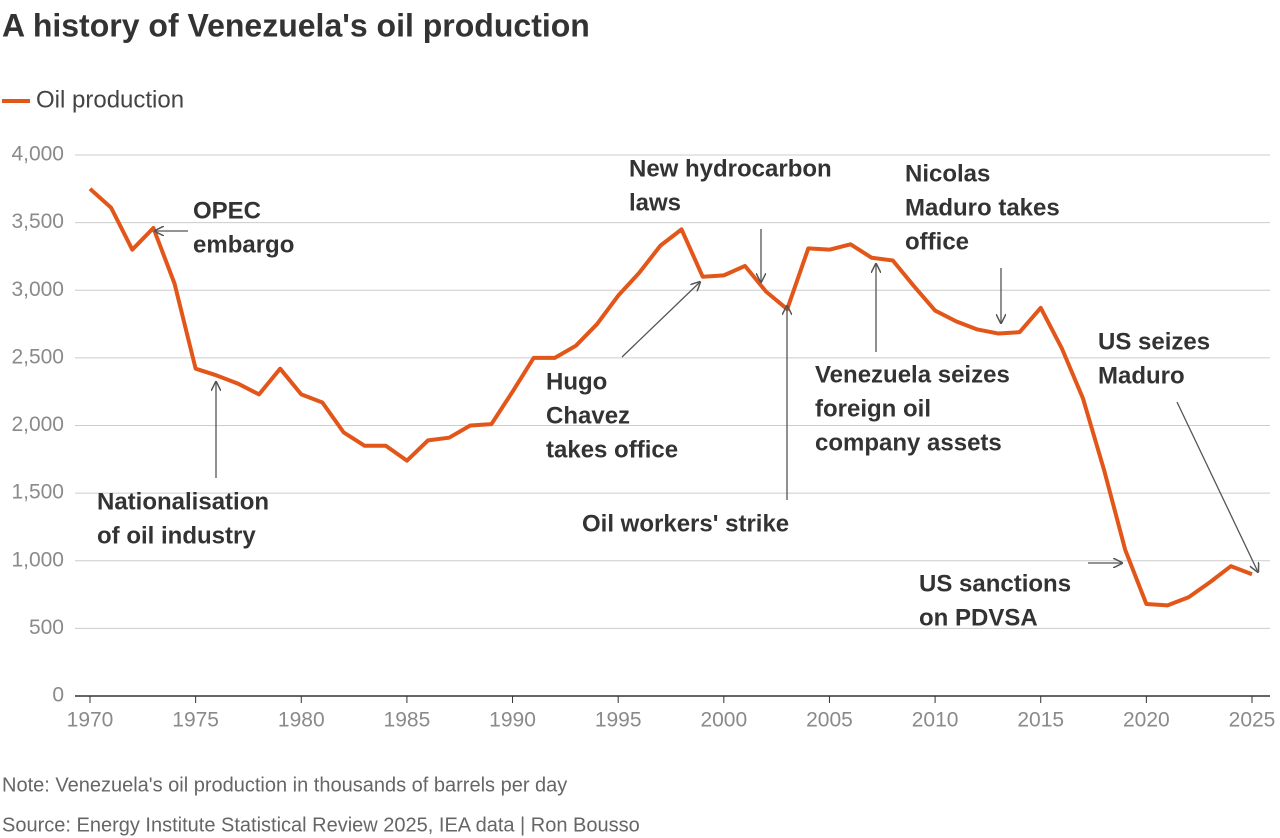  I want to click on x-tick-label: 2010, so click(935, 720).